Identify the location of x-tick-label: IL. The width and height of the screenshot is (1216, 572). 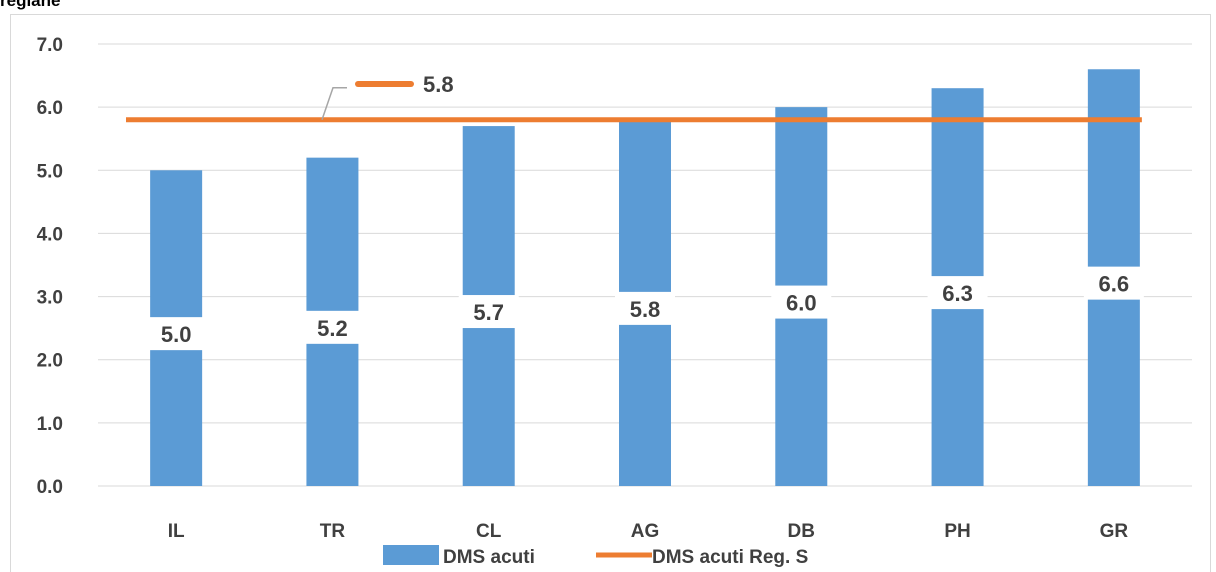
(176, 531).